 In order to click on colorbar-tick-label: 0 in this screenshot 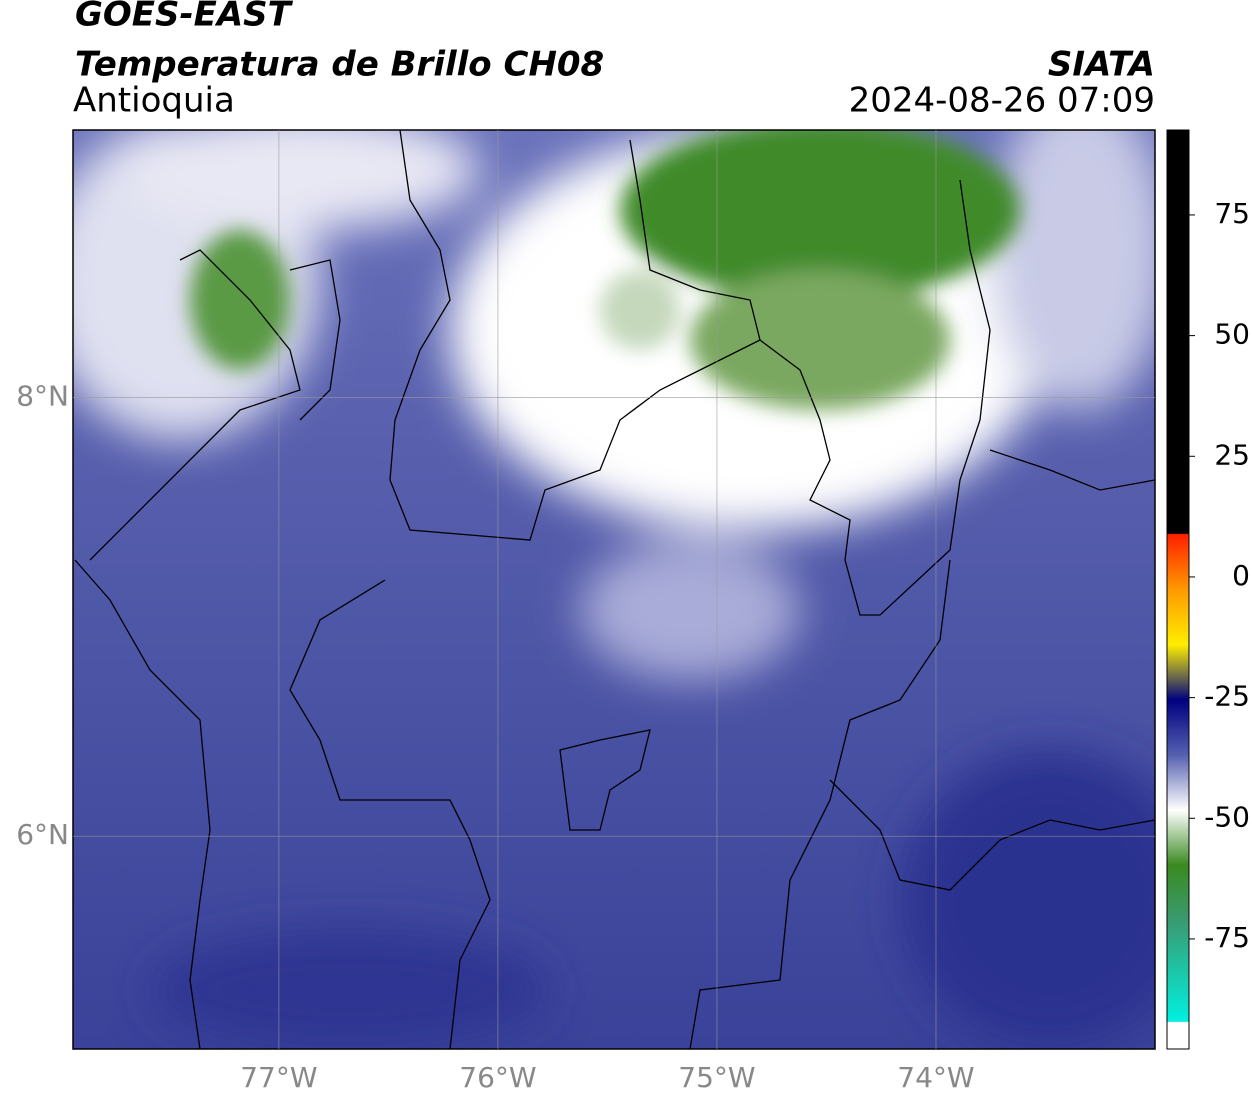, I will do `click(1241, 575)`.